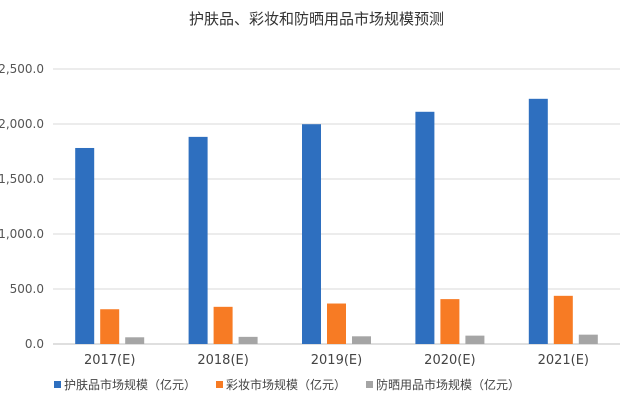  What do you see at coordinates (22, 179) in the screenshot?
I see `y-tick-label: 1,500.0` at bounding box center [22, 179].